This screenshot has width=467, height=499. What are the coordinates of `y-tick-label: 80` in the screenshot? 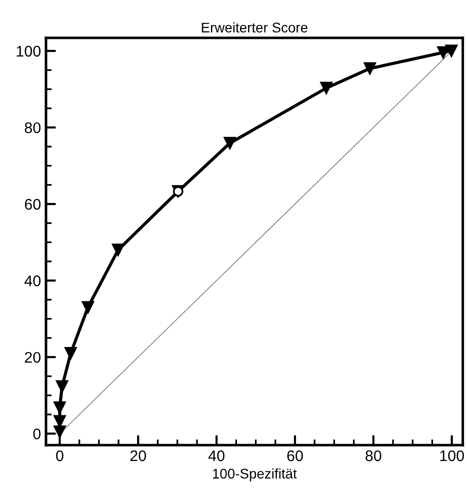 It's located at (32, 128).